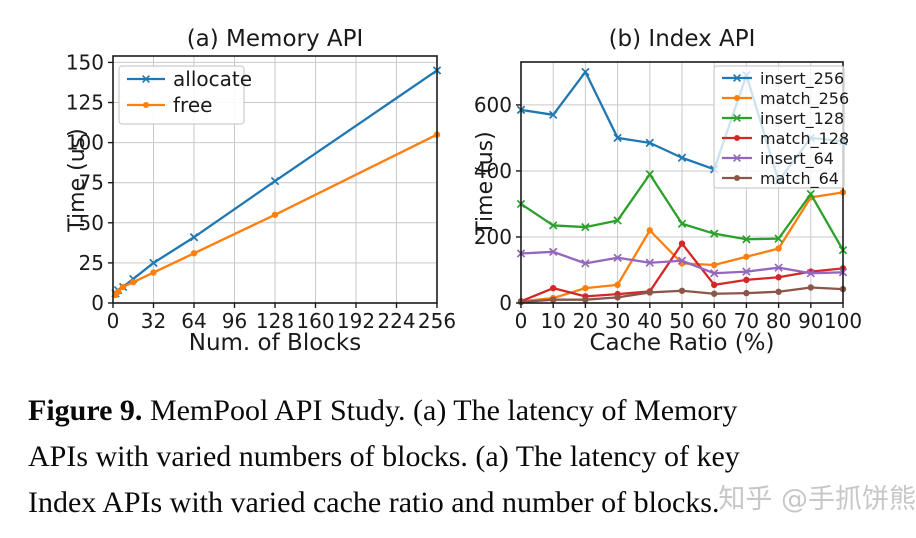 This screenshot has height=538, width=916. What do you see at coordinates (802, 119) in the screenshot?
I see `legend-label-insert_128: insert_128` at bounding box center [802, 119].